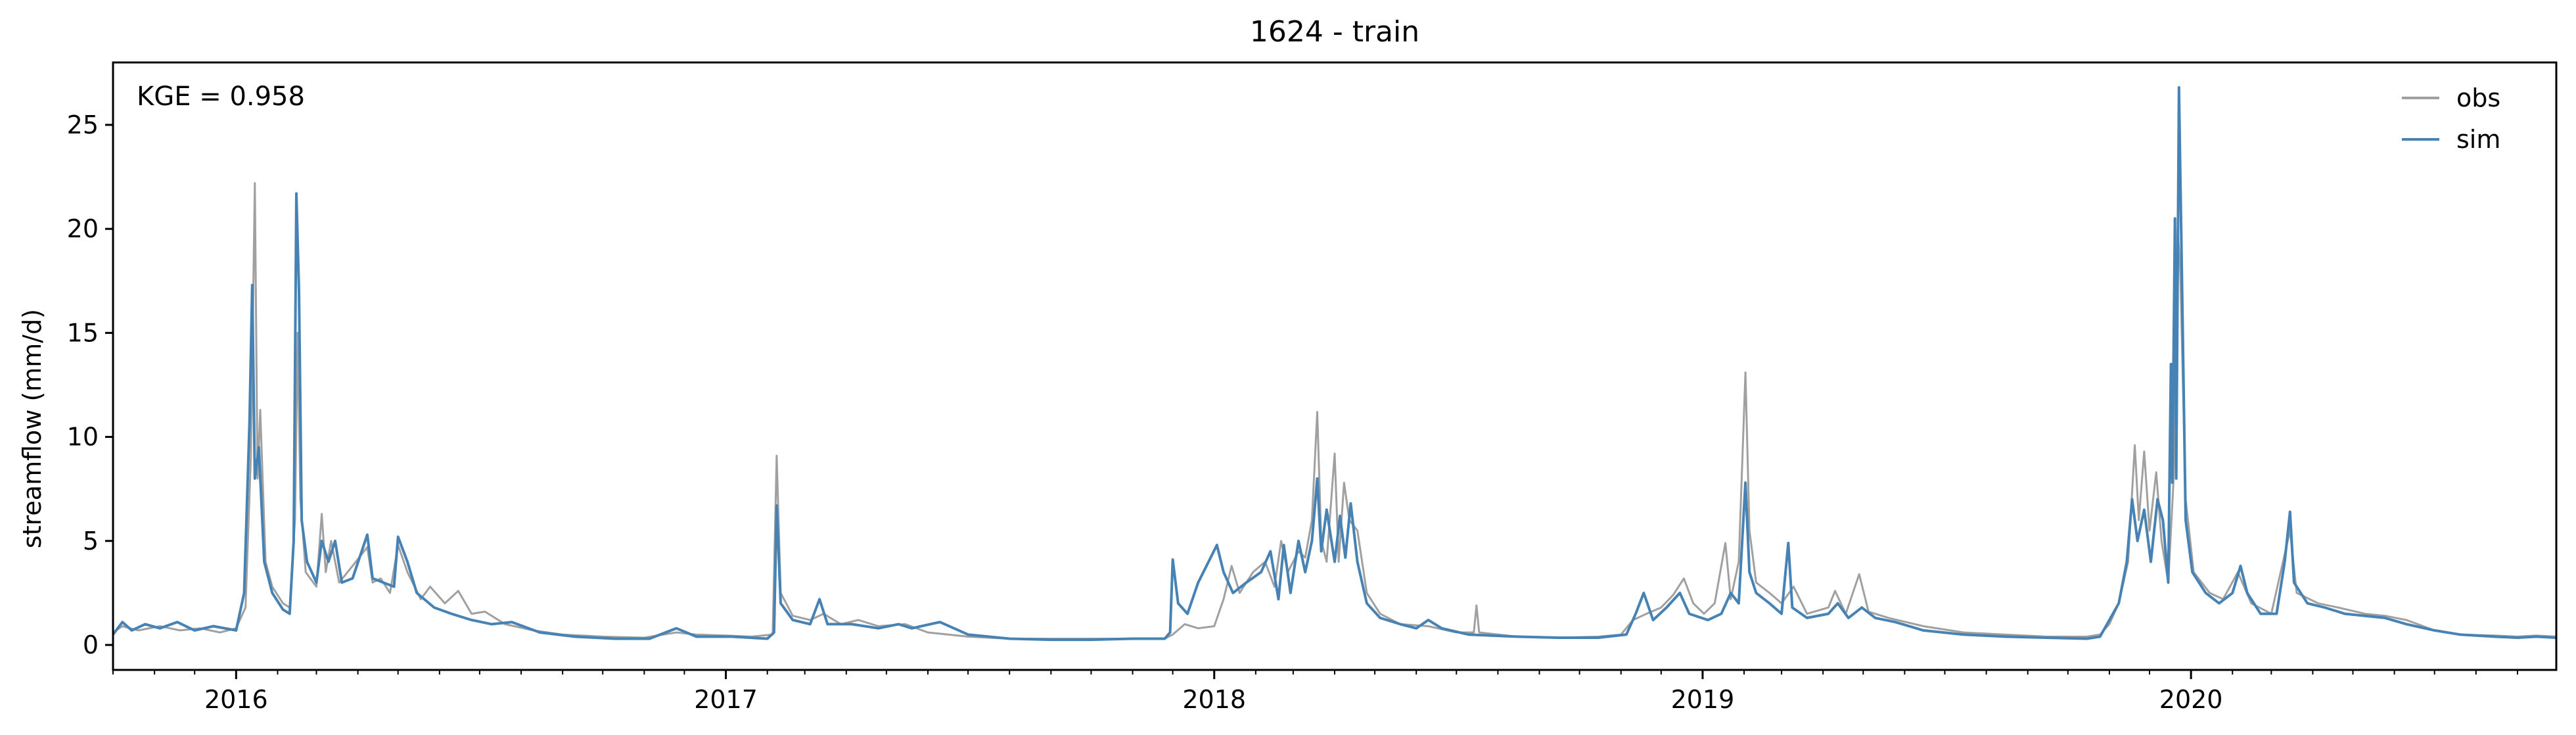 The height and width of the screenshot is (735, 2576). I want to click on x-tick-label: 2020, so click(2191, 700).